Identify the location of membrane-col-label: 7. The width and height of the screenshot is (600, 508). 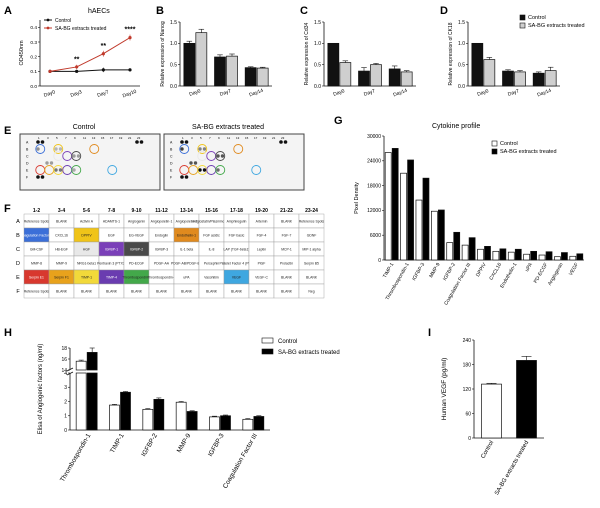
(210, 138).